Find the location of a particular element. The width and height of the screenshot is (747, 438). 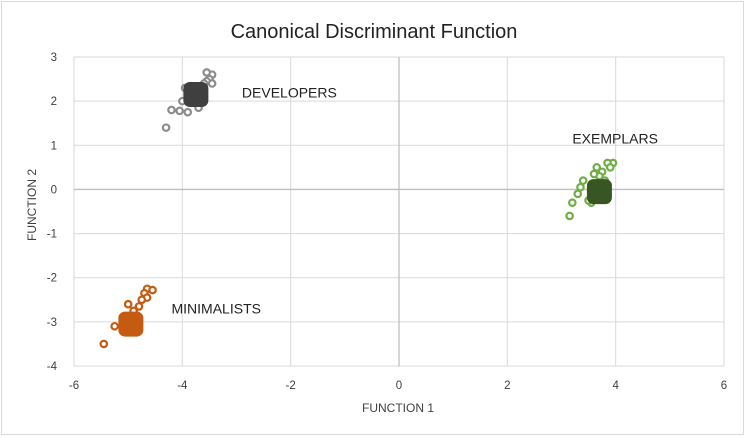

x-tick-label: 6 is located at coordinates (724, 386).